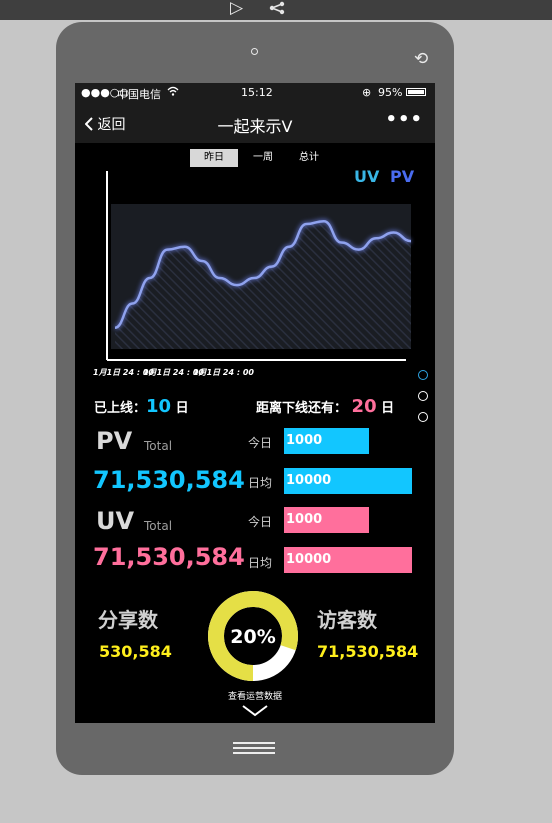 The image size is (552, 823). What do you see at coordinates (135, 651) in the screenshot?
I see `share-value: 530,584` at bounding box center [135, 651].